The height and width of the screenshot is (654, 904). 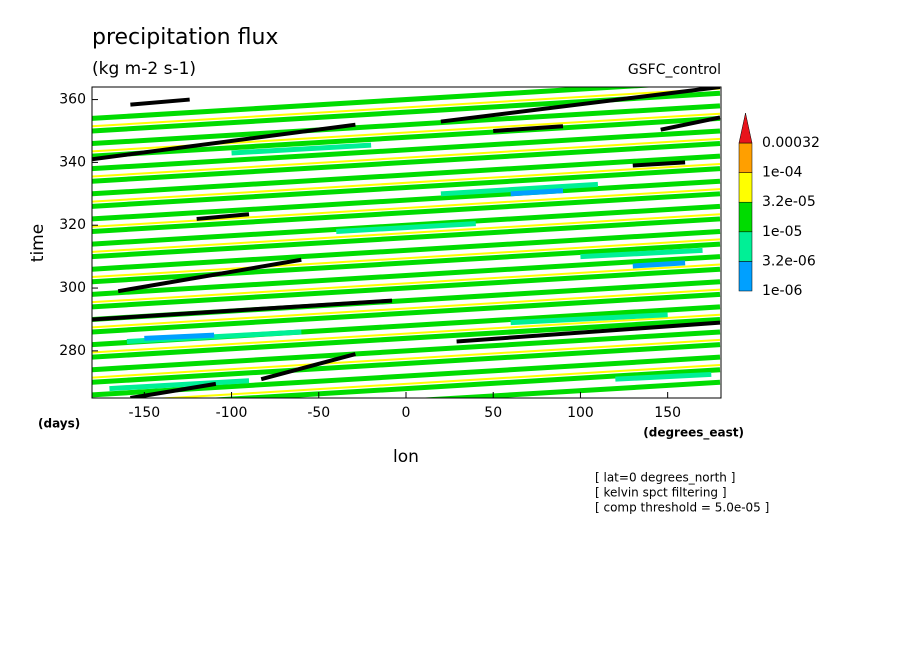 What do you see at coordinates (791, 143) in the screenshot?
I see `colorbar-label: 0.00032` at bounding box center [791, 143].